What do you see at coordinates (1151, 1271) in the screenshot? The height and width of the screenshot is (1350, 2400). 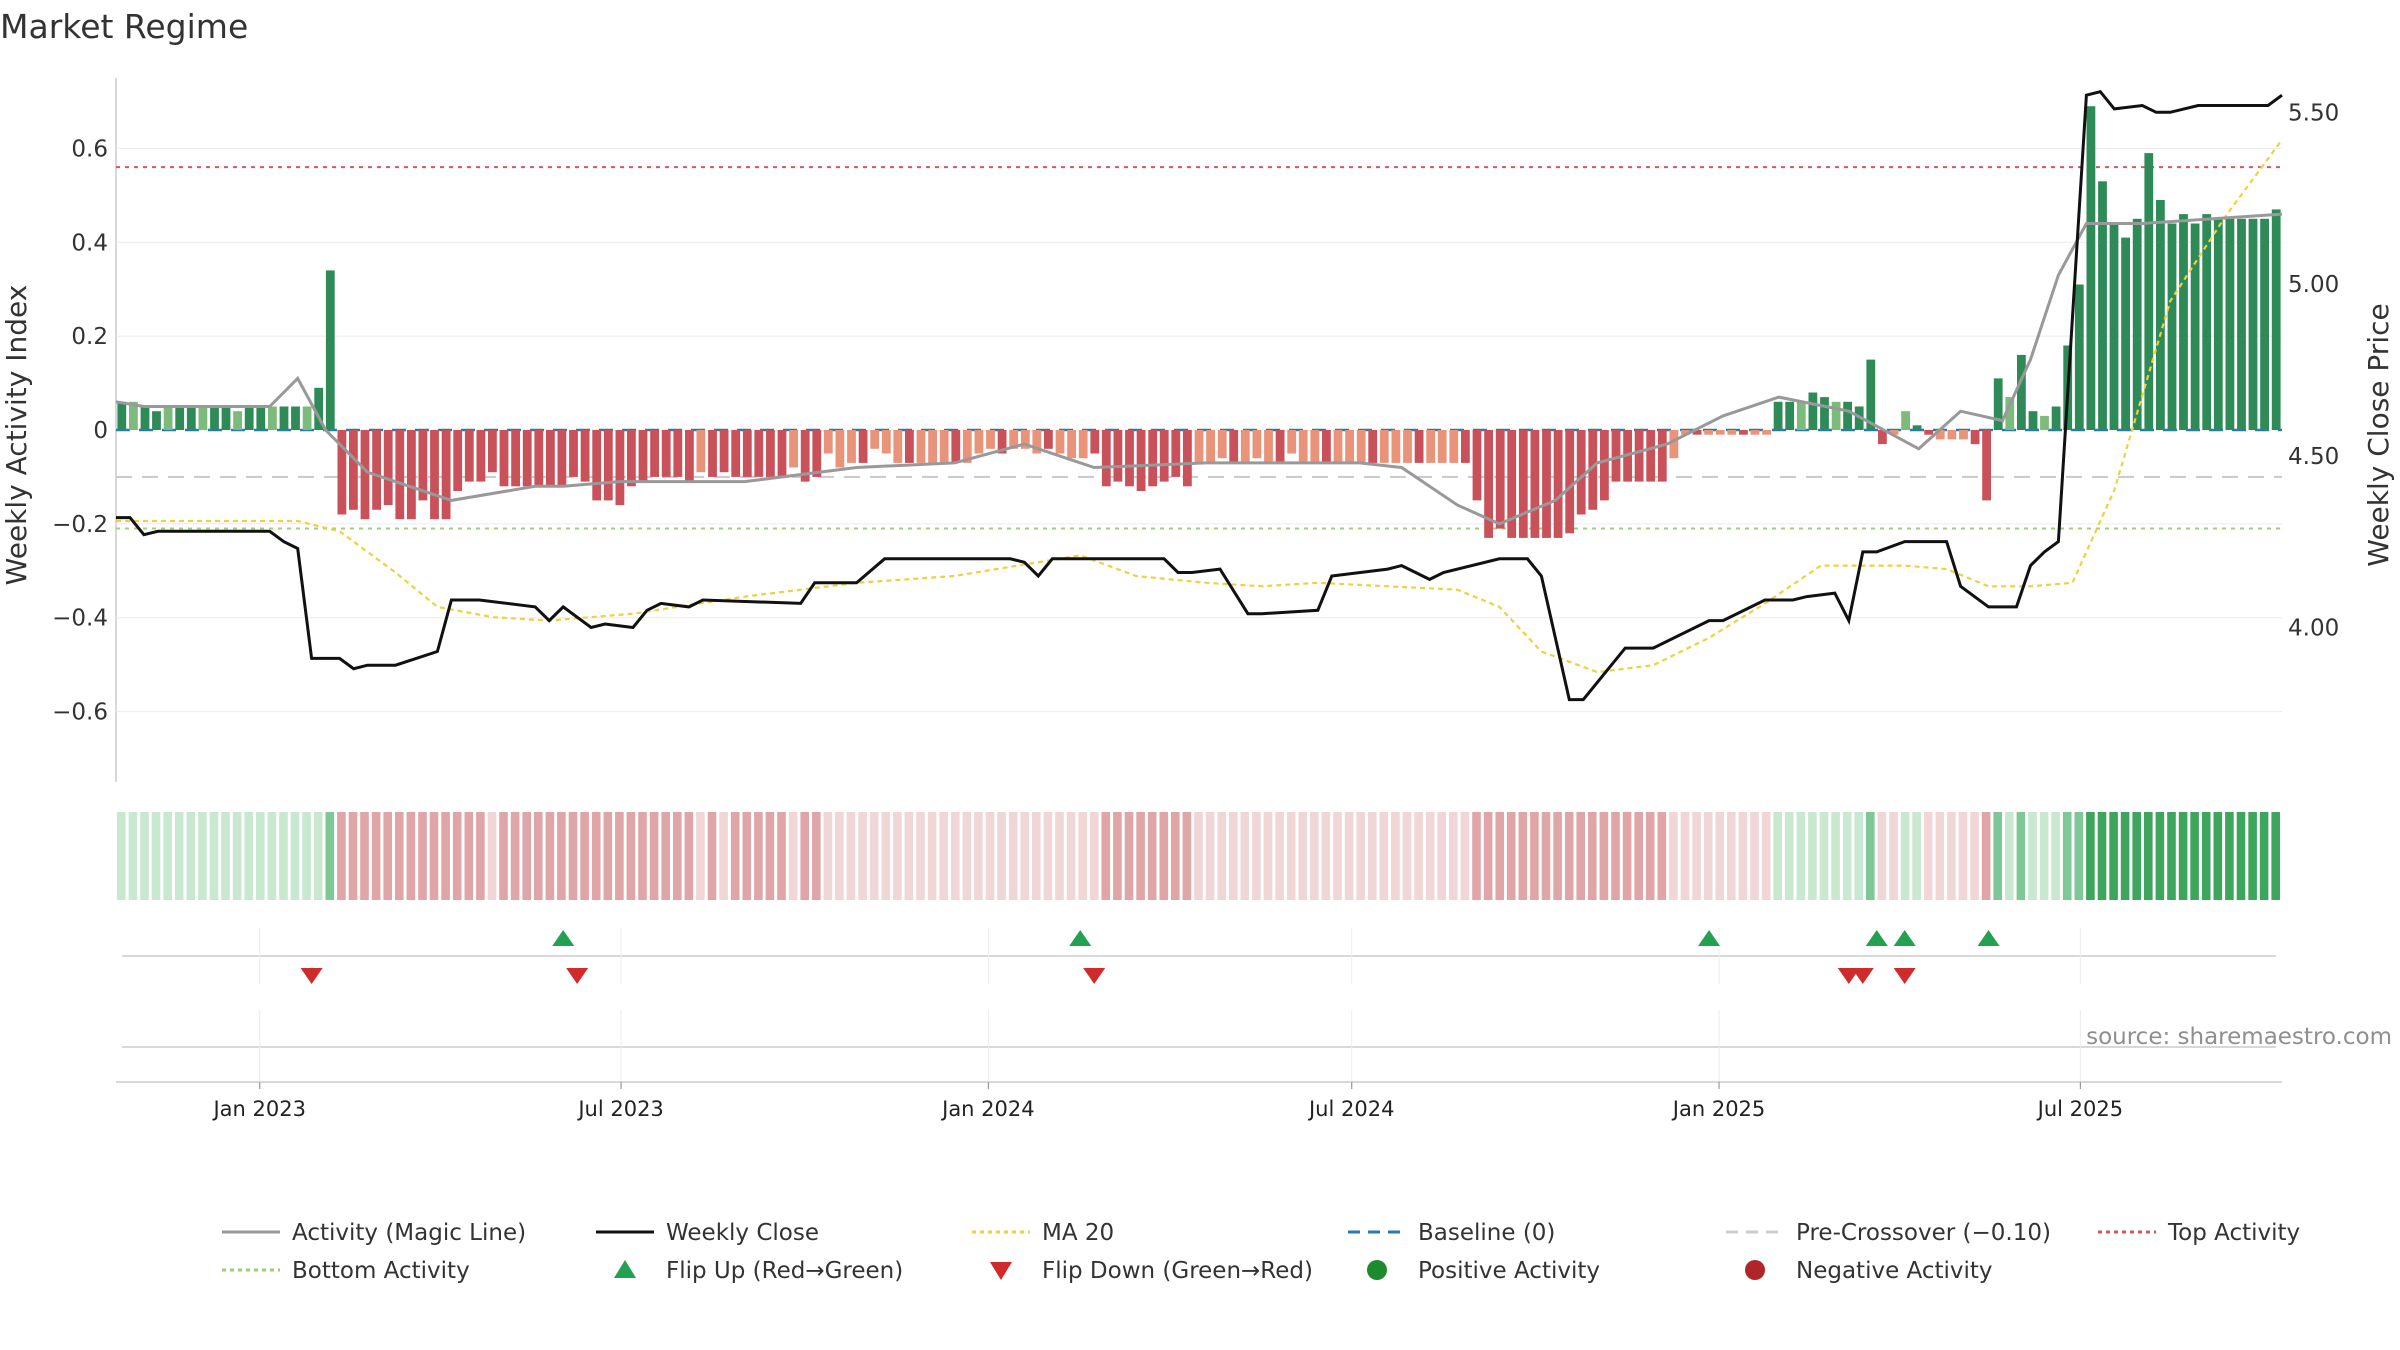 I see `legend-item: Flip Down (Green→Red)` at bounding box center [1151, 1271].